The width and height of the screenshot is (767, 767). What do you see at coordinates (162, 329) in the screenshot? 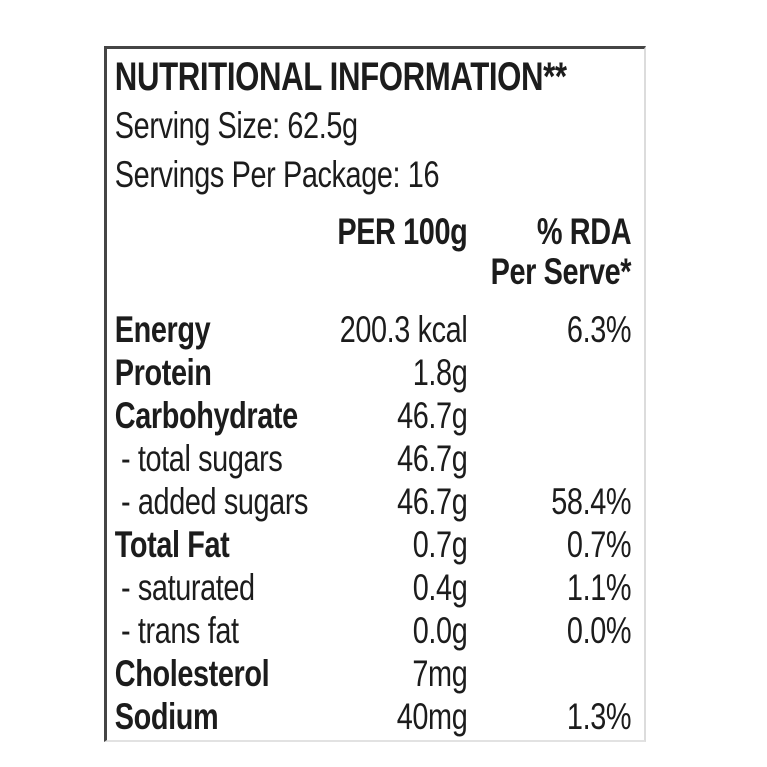
I see `nutrient-name: Energy` at bounding box center [162, 329].